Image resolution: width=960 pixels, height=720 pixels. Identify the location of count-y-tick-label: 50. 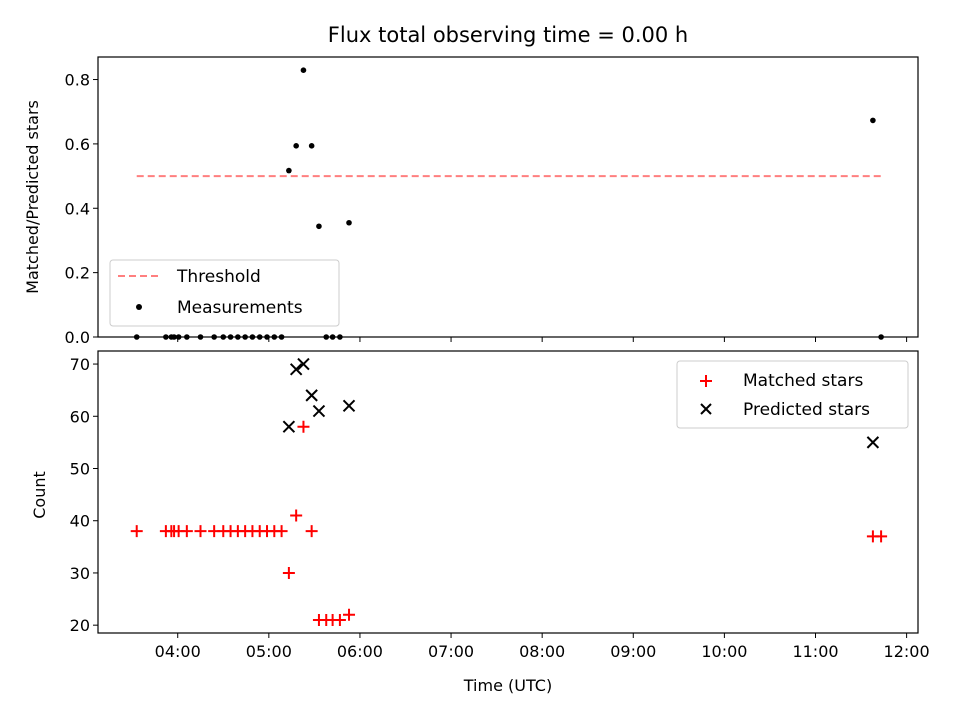
(80, 469).